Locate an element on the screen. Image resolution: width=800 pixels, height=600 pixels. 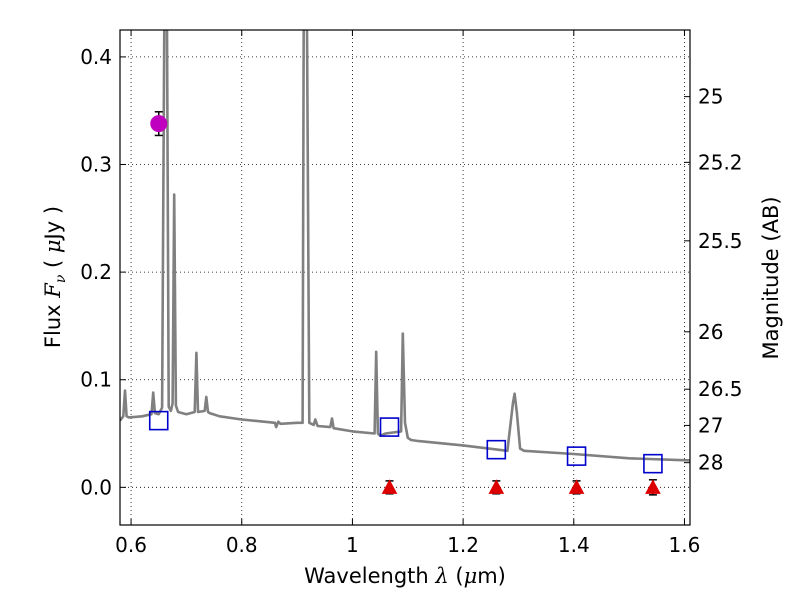
photometry-detection-point is located at coordinates (159, 124).